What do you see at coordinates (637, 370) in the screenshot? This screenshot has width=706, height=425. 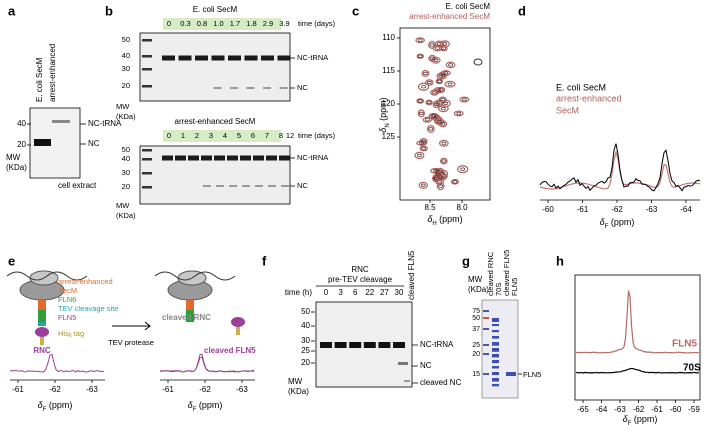 I see `trace` at bounding box center [637, 370].